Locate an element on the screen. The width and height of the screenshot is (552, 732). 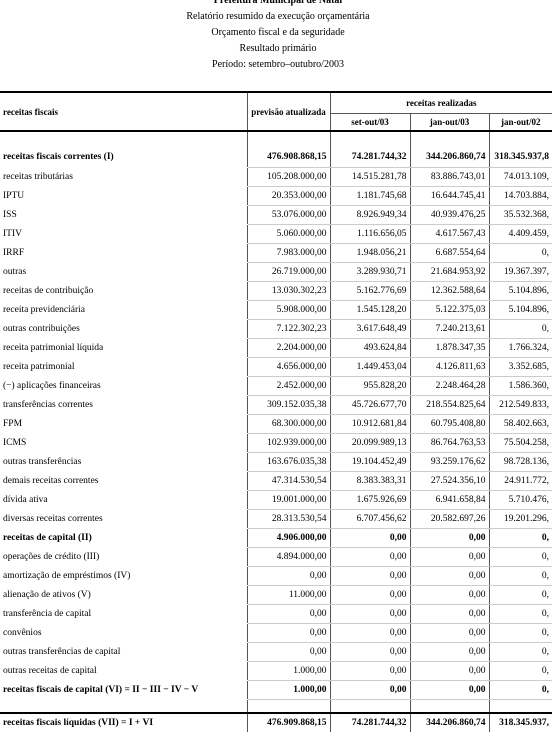
row-value: 10.912.681,84 is located at coordinates (369, 424).